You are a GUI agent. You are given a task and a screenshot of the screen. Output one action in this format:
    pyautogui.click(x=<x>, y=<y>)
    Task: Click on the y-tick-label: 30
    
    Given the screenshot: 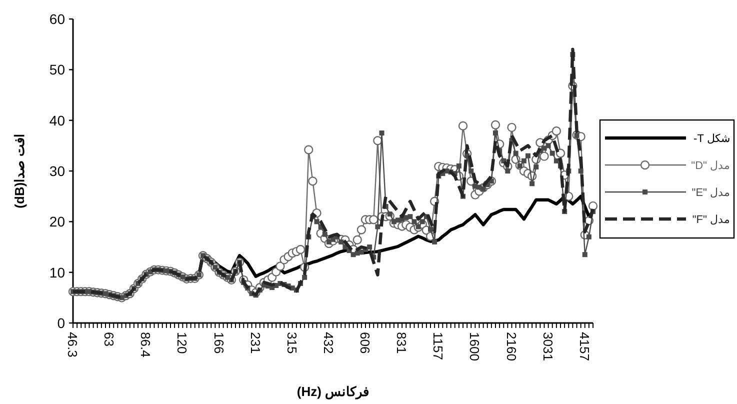 What is the action you would take?
    pyautogui.click(x=57, y=171)
    